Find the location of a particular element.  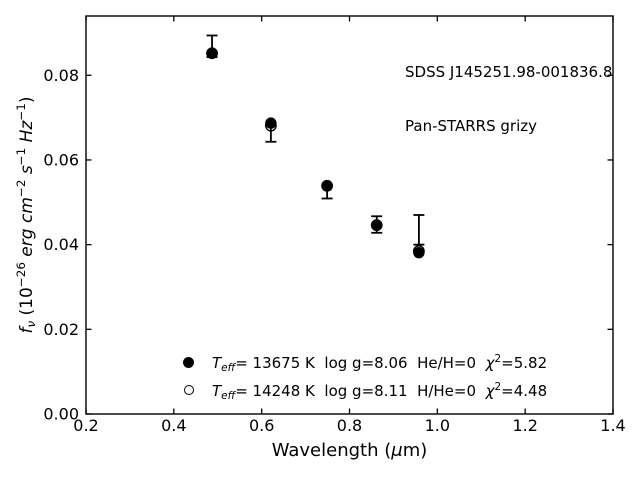

y-tick-label: 0.08 is located at coordinates (61, 75).